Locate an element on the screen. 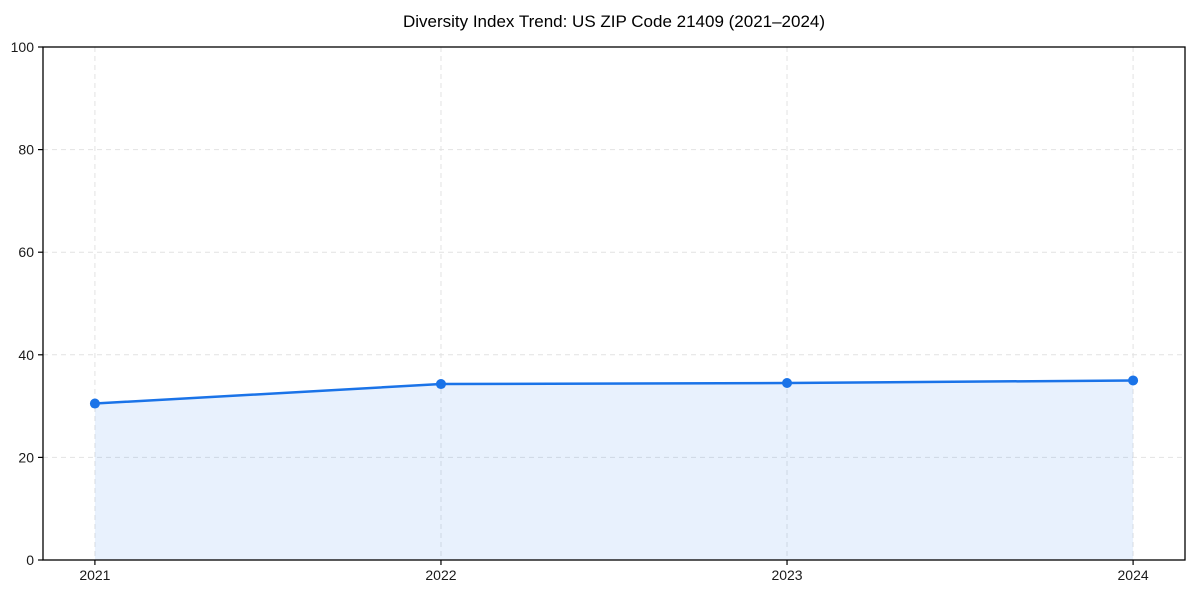 The width and height of the screenshot is (1200, 600). x-tick-label: 2022 is located at coordinates (440, 575).